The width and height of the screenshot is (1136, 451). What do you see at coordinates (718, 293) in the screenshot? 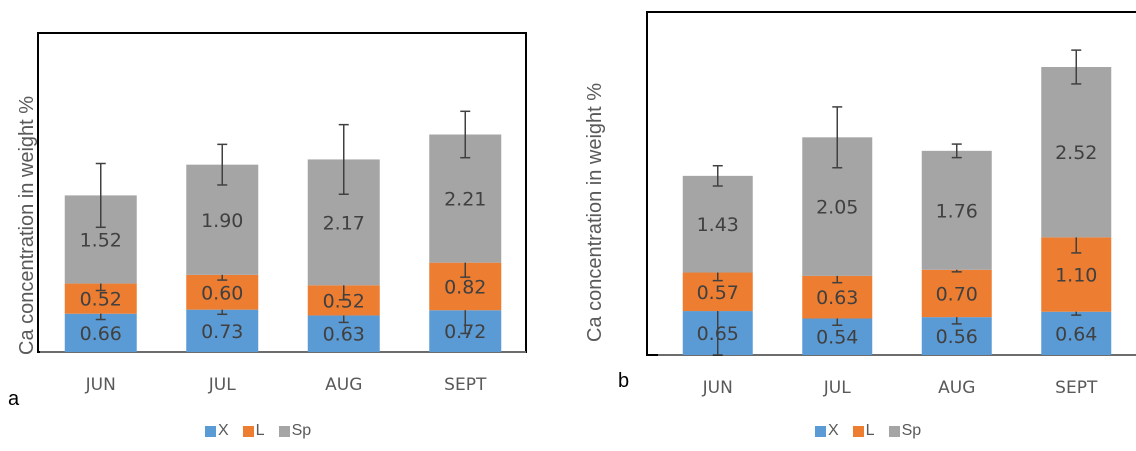
I see `data-label: 0.57` at bounding box center [718, 293].